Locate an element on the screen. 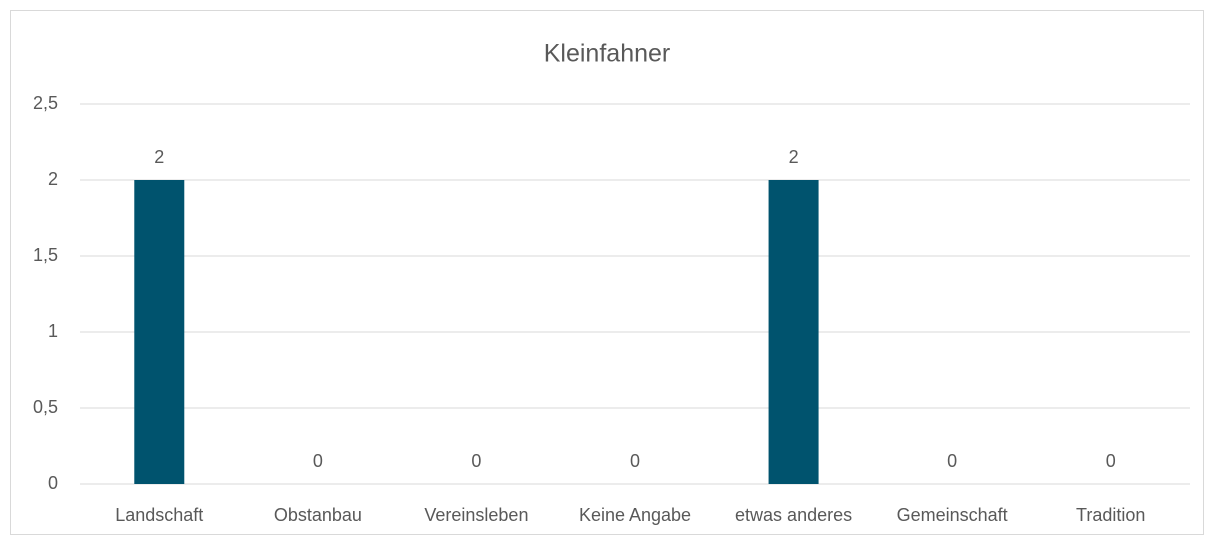  y-tick-label: 1,5 is located at coordinates (45, 255).